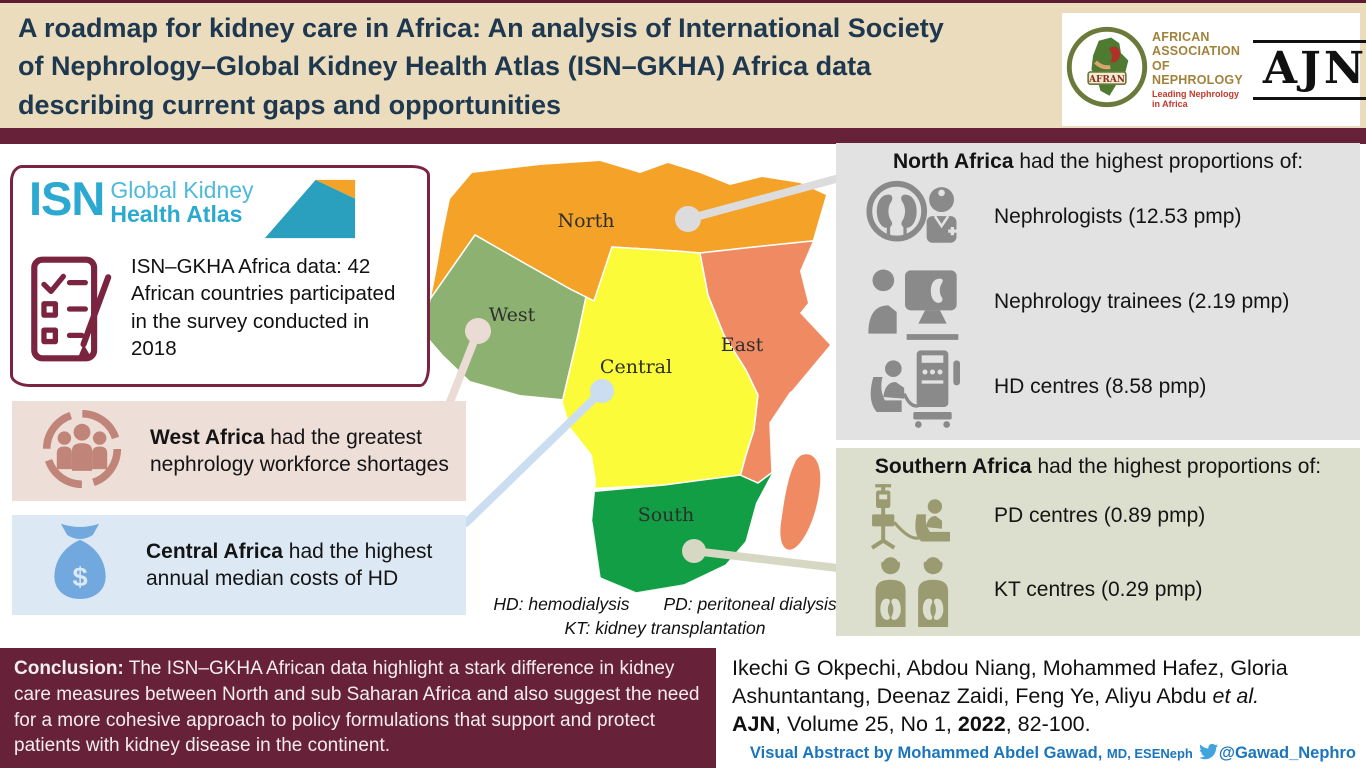 The image size is (1366, 768). Describe the element at coordinates (683, 136) in the screenshot. I see `header-divider-bar` at that location.